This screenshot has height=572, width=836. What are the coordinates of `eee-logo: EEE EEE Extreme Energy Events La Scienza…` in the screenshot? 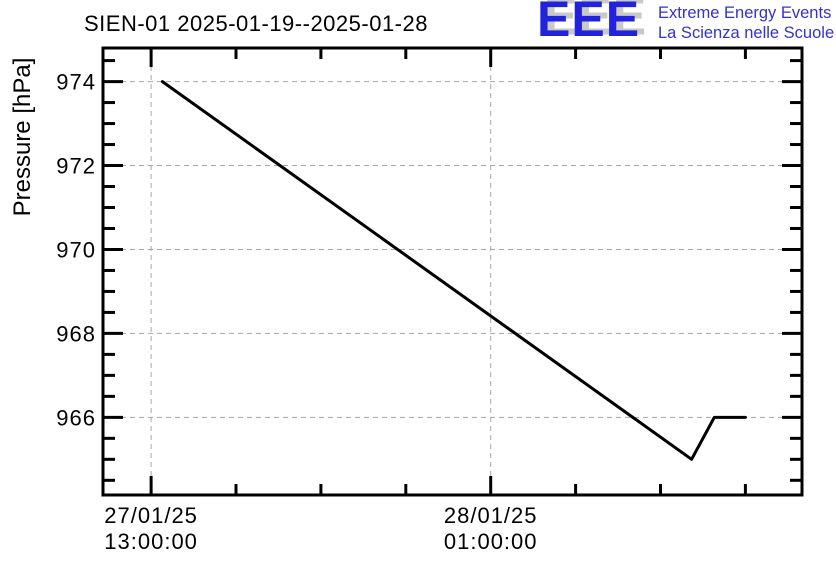 It's located at (686, 24).